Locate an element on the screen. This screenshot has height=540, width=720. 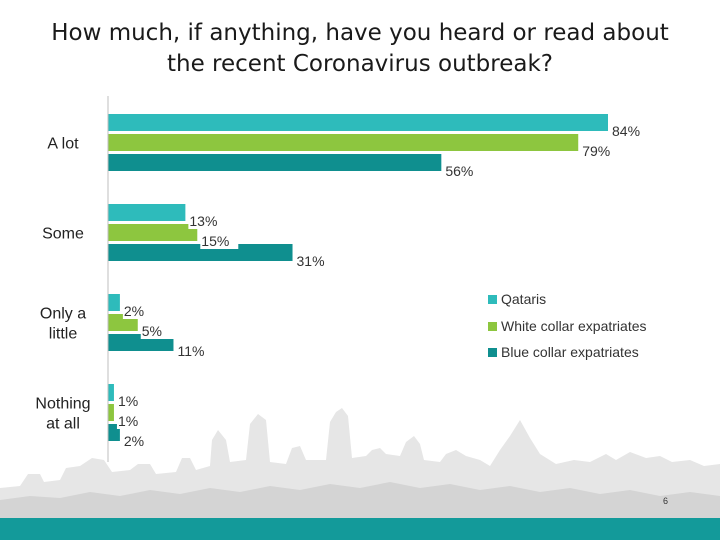
category-label-0-0: A lot is located at coordinates (63, 144).